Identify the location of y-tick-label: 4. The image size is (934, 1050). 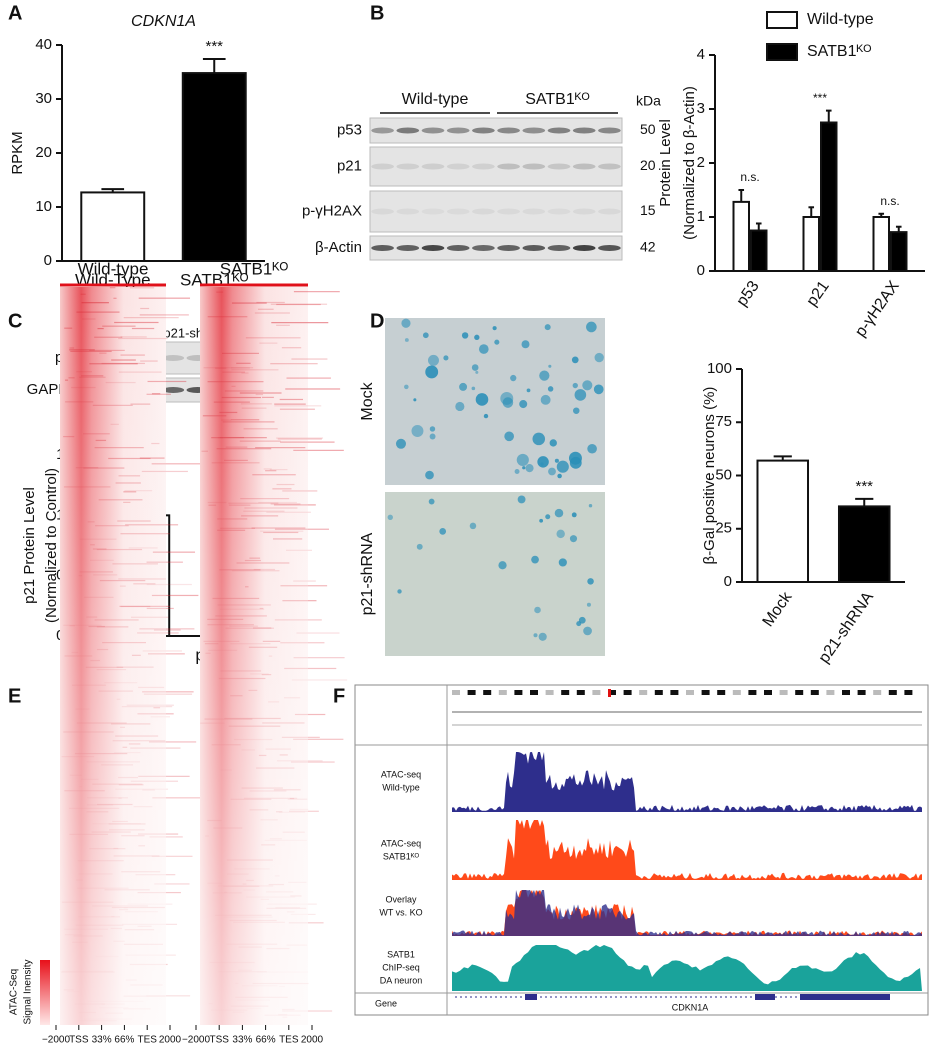
(701, 54).